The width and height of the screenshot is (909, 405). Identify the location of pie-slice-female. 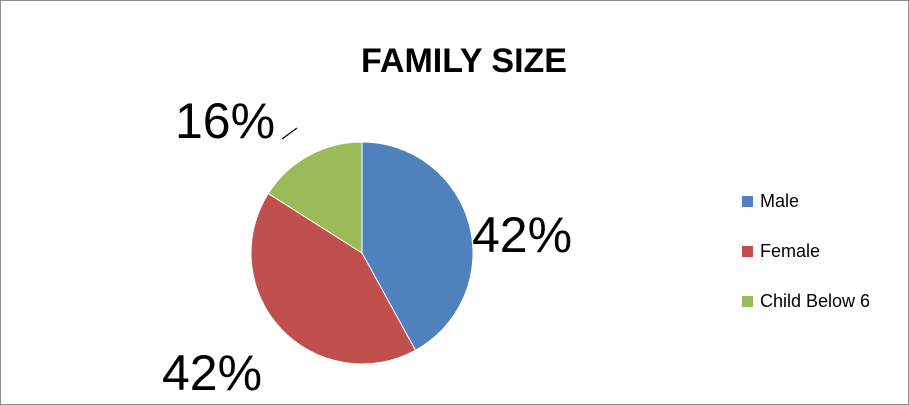
(333, 278).